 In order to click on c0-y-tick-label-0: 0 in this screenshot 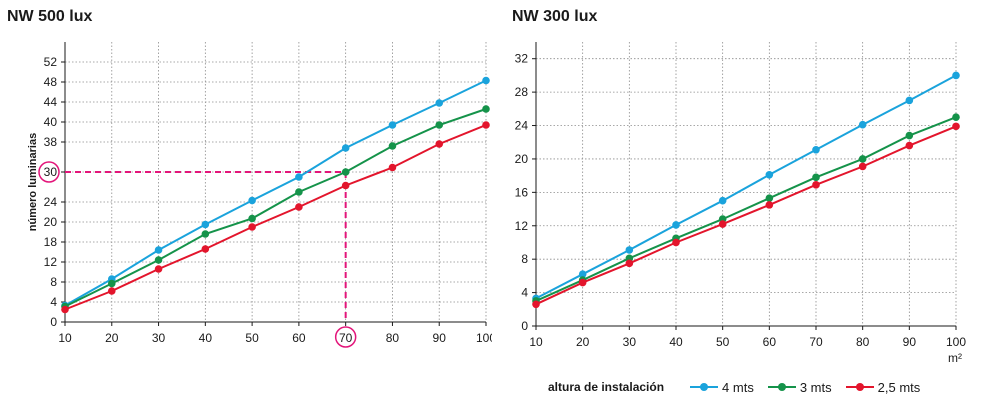, I will do `click(53, 322)`.